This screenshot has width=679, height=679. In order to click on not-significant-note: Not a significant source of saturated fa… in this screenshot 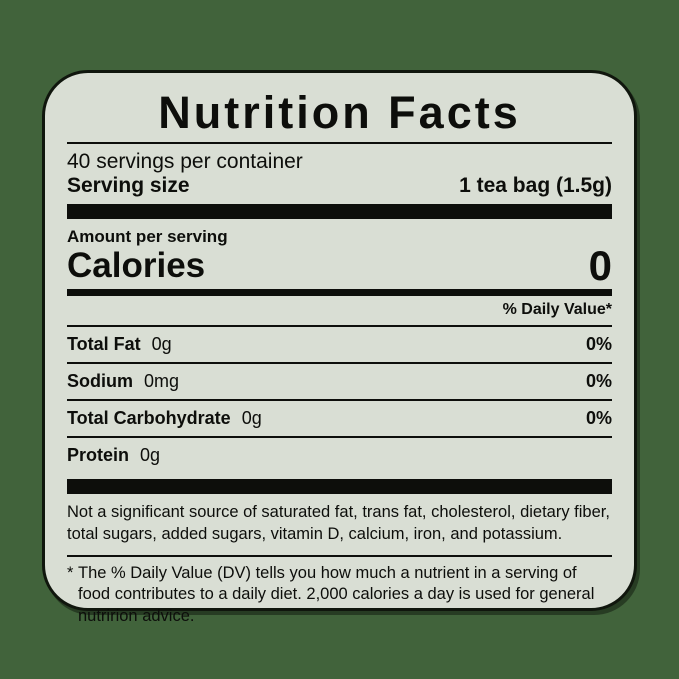, I will do `click(338, 523)`.